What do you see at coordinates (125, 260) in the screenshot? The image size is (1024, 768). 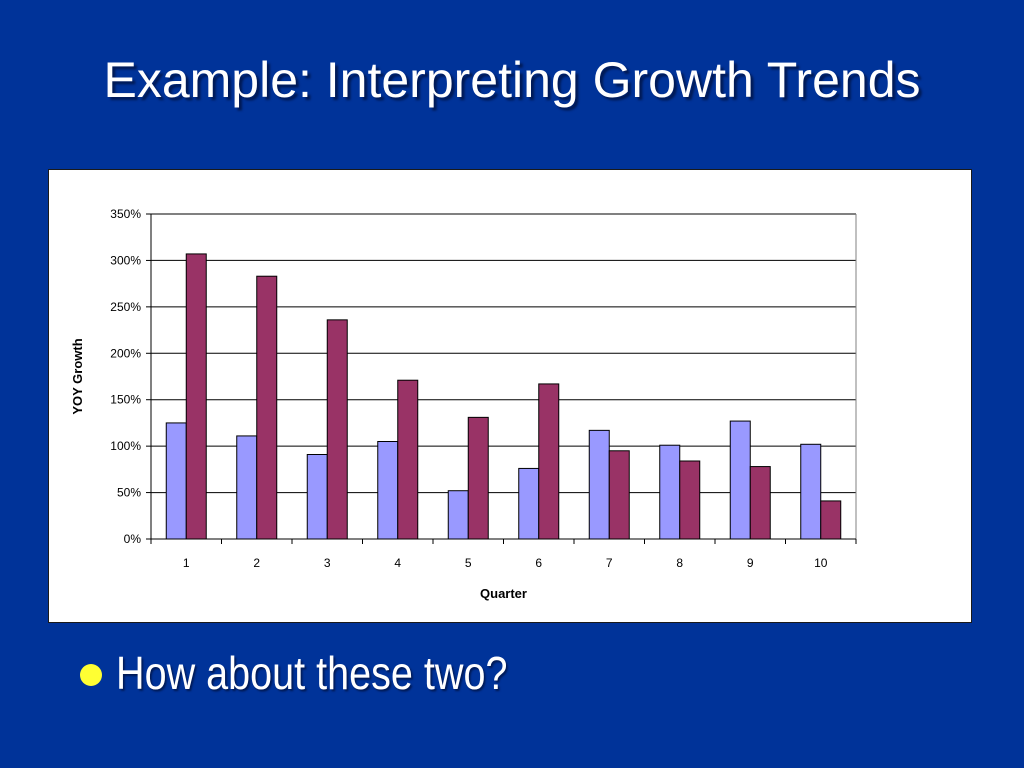 I see `y-tick-label: 300%` at bounding box center [125, 260].